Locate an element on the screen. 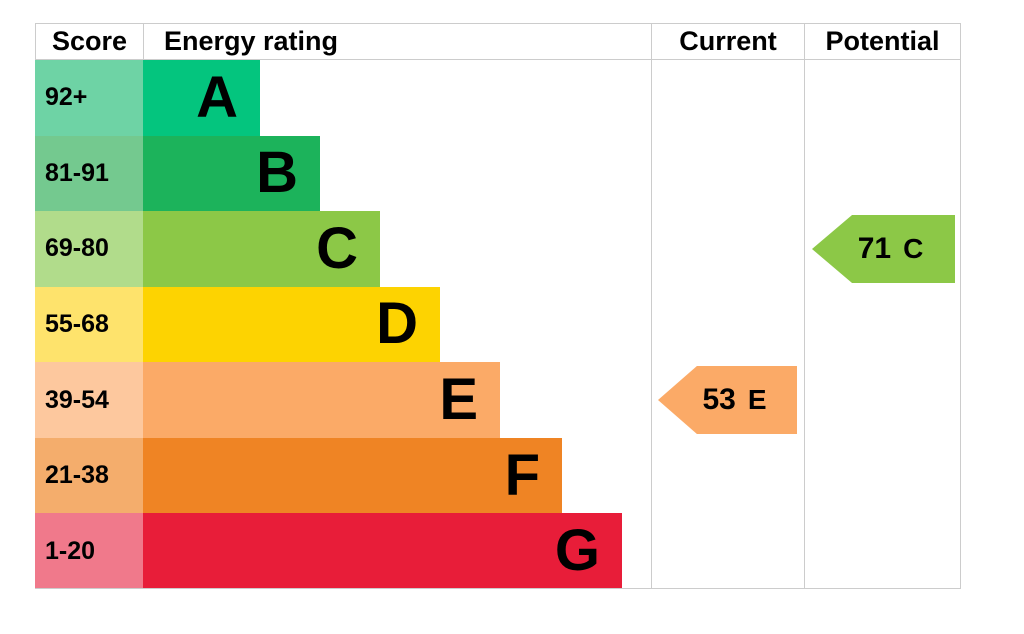  band-row-d: 55-68 D is located at coordinates (498, 324).